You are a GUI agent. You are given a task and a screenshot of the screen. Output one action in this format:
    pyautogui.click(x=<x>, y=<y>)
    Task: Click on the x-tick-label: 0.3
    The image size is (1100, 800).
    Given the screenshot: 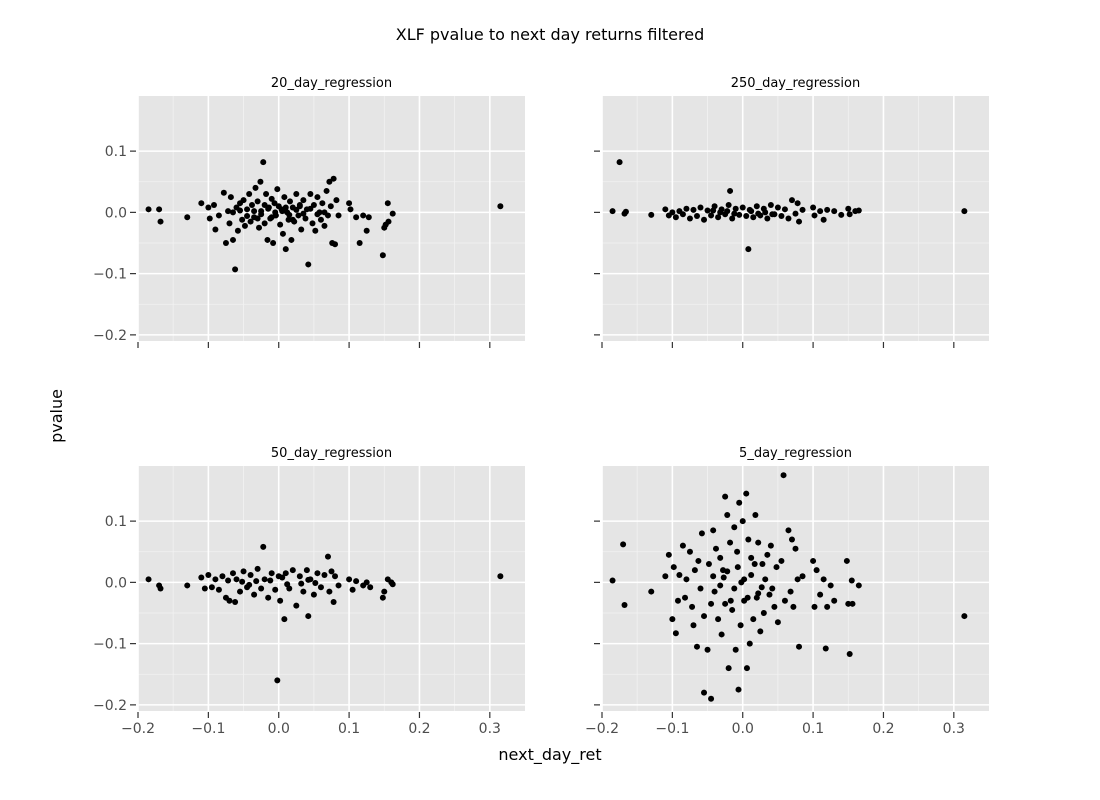 What is the action you would take?
    pyautogui.click(x=490, y=729)
    